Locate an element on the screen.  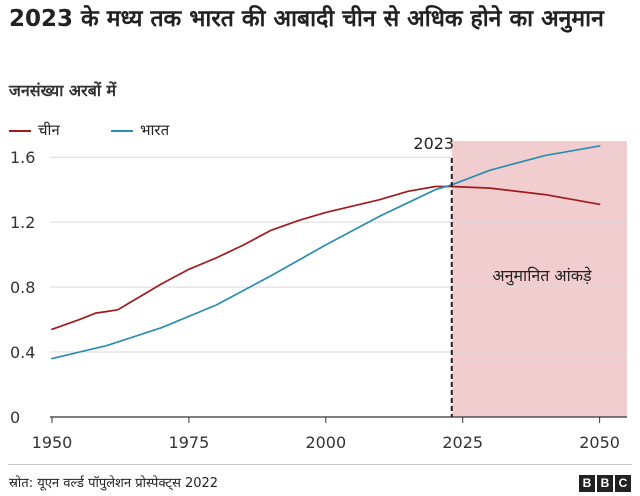
x-tick-label: 1975 is located at coordinates (189, 442).